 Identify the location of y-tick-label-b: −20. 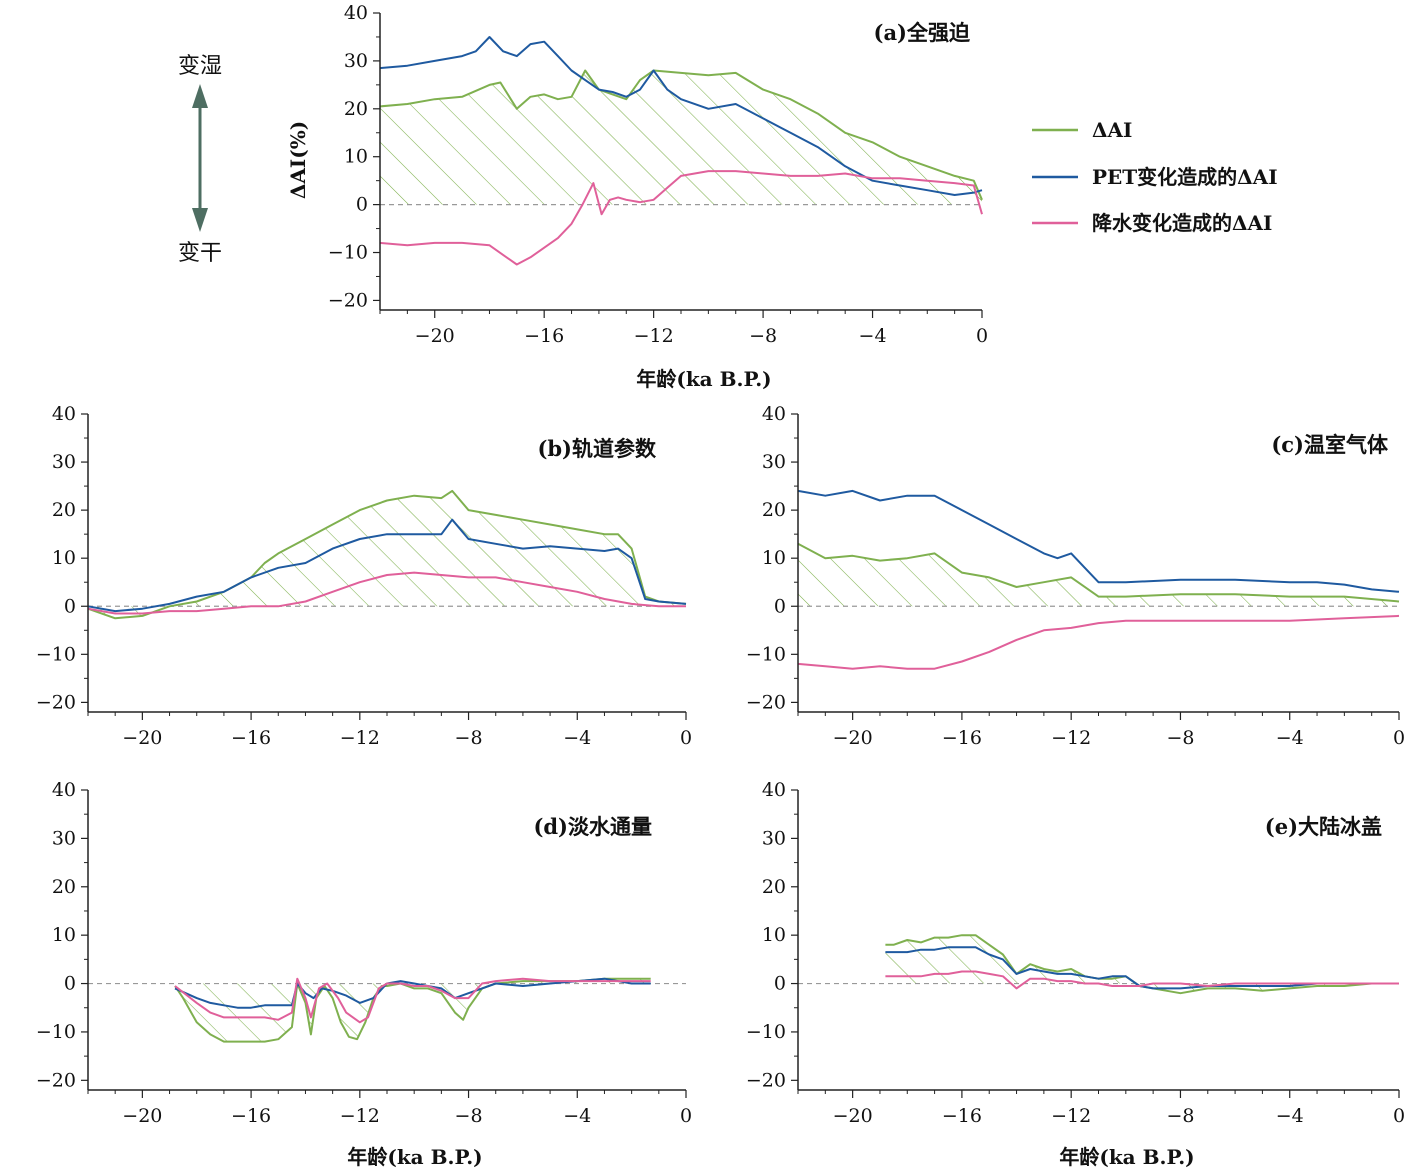
(56, 702).